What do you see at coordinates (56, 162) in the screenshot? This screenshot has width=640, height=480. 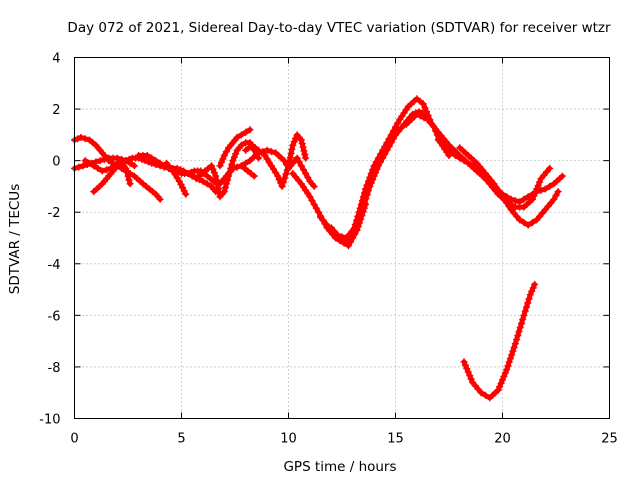 I see `y-tick-label: 0` at bounding box center [56, 162].